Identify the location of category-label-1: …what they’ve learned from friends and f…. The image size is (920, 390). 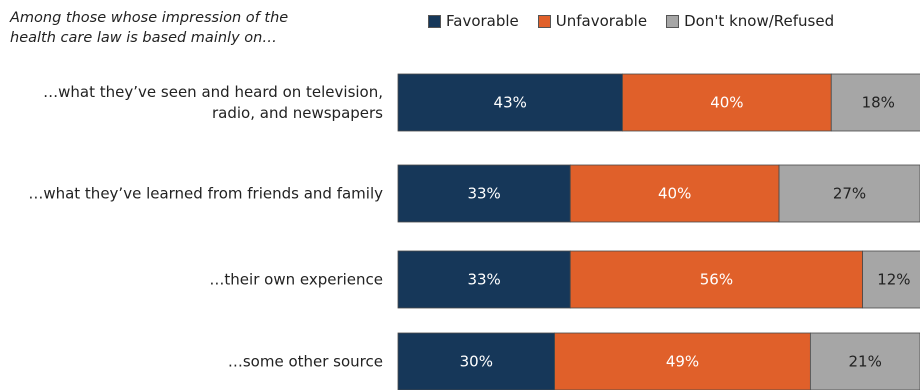
(205, 194).